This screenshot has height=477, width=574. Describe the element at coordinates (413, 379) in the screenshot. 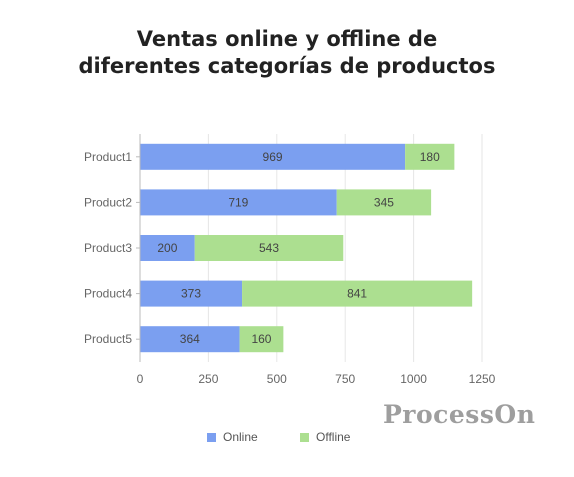

I see `x-tick-label: 1000` at that location.